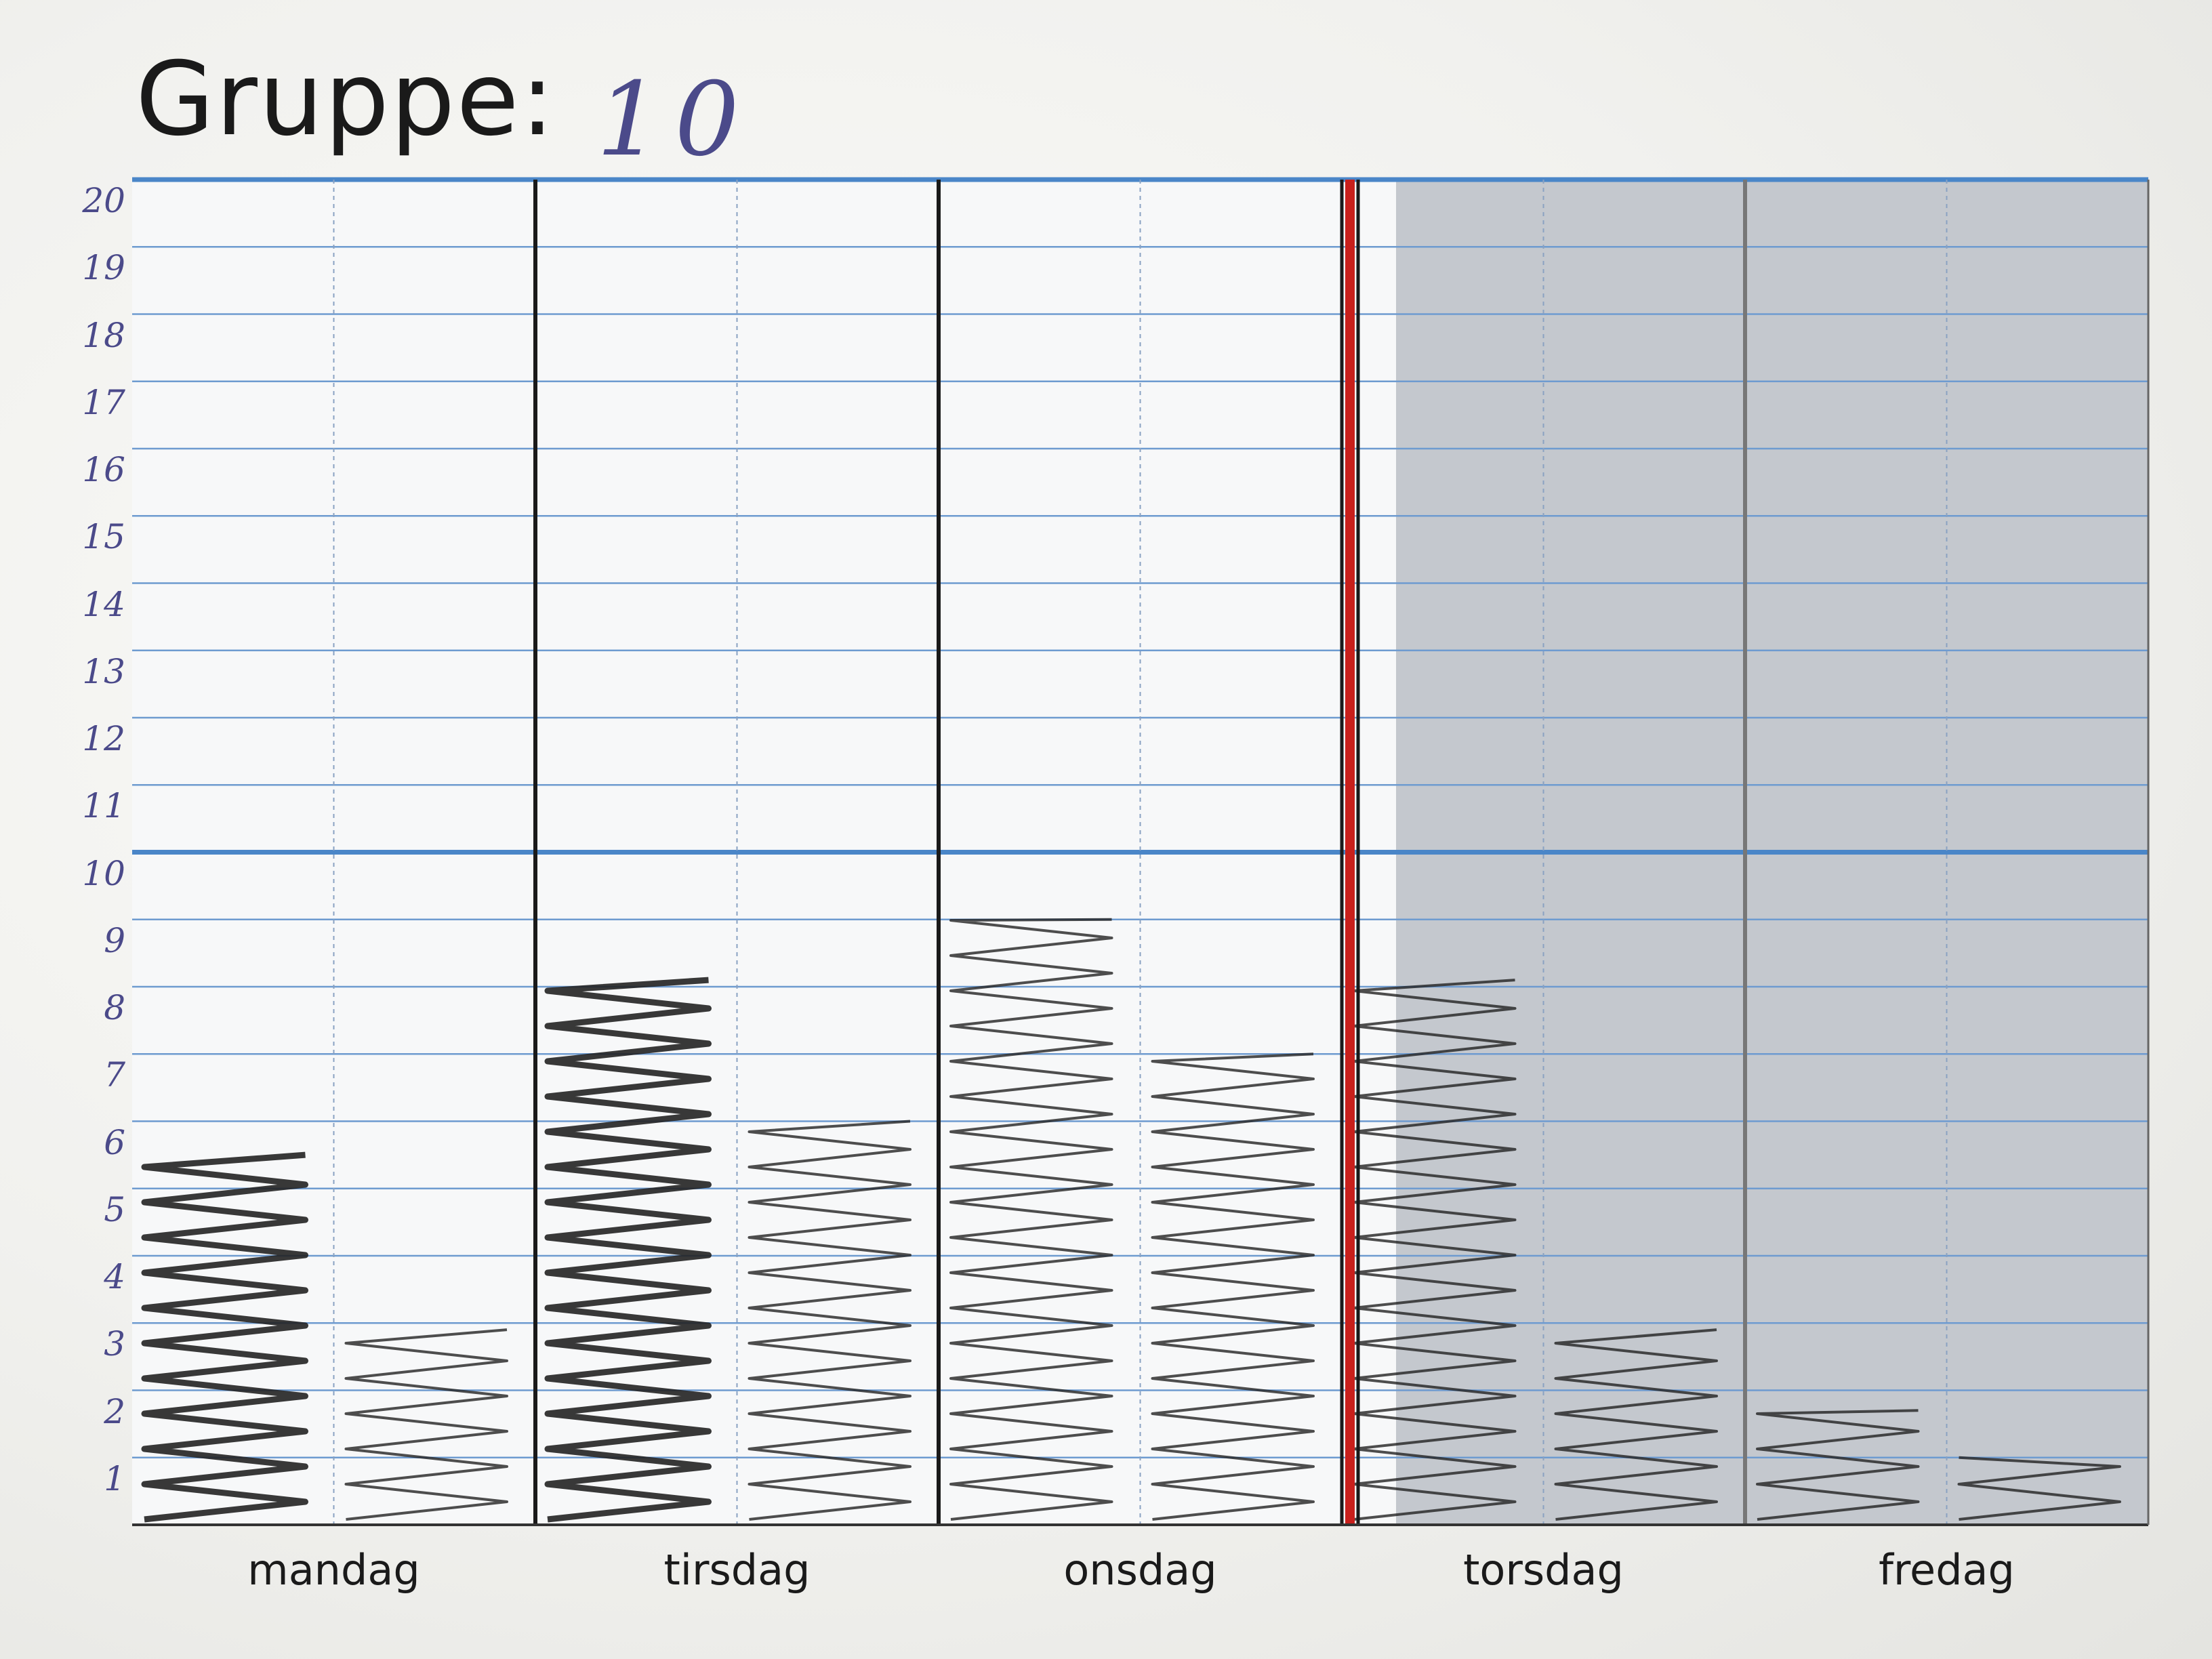 The width and height of the screenshot is (2212, 1659). What do you see at coordinates (103, 335) in the screenshot?
I see `y-tick-label: 18` at bounding box center [103, 335].